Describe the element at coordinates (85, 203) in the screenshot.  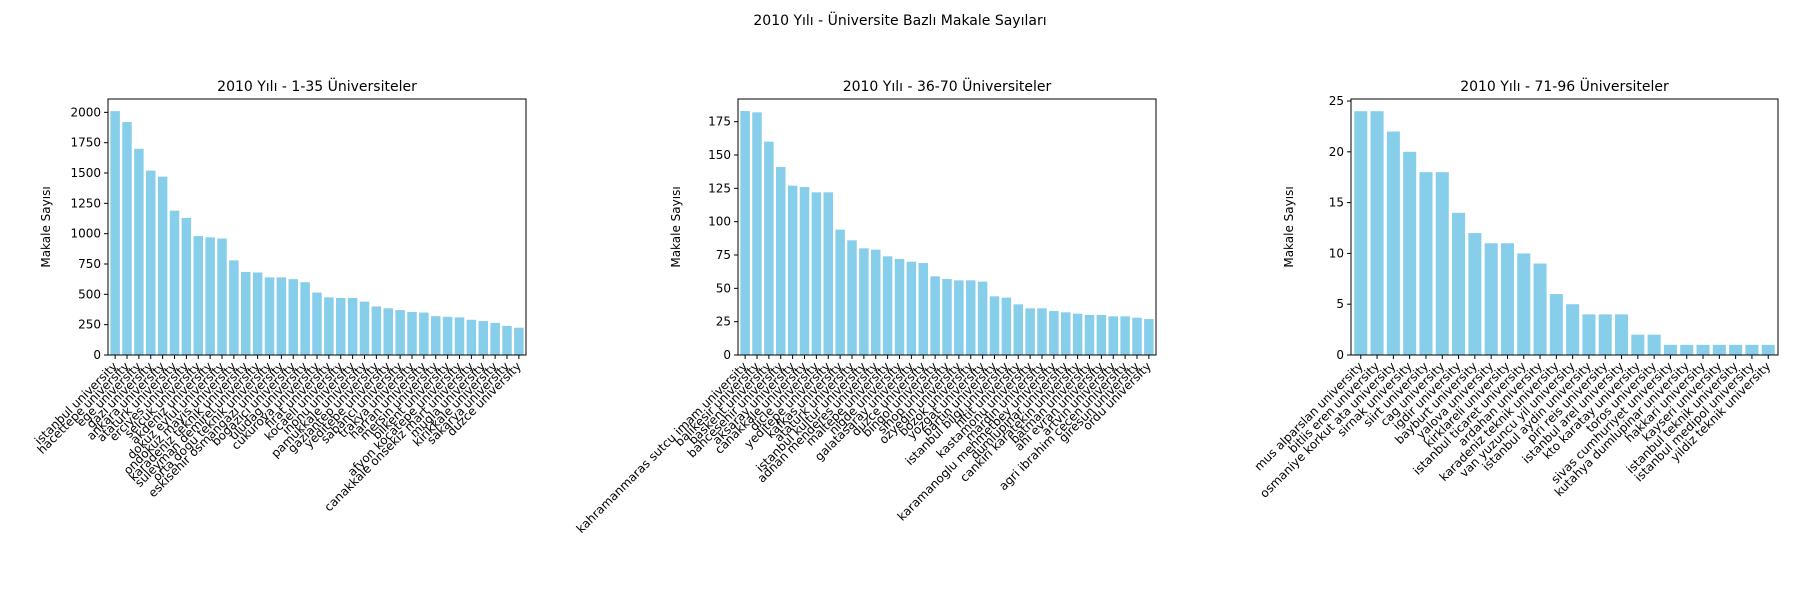
I see `y-tick-label: 1250` at that location.